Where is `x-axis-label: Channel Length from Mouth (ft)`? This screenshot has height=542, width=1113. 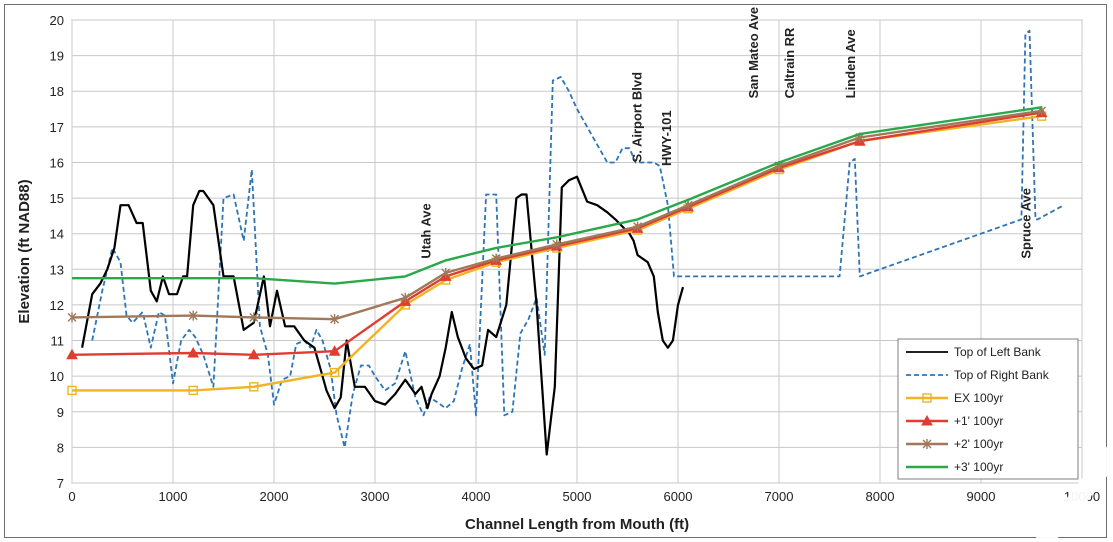
x-axis-label: Channel Length from Mouth (ft) is located at coordinates (577, 524).